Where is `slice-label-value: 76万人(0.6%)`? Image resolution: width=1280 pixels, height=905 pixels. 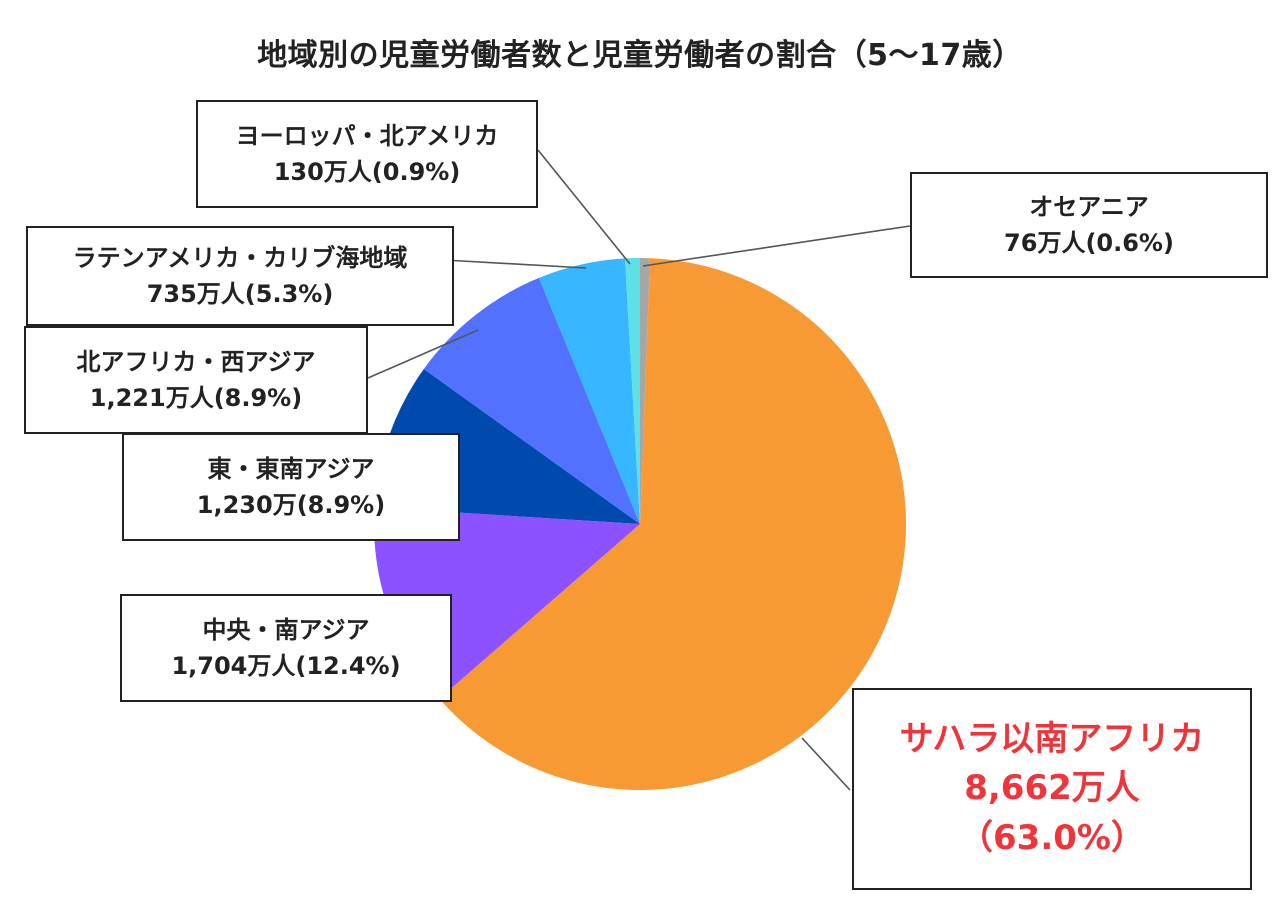
slice-label-value: 76万人(0.6%) is located at coordinates (1089, 243).